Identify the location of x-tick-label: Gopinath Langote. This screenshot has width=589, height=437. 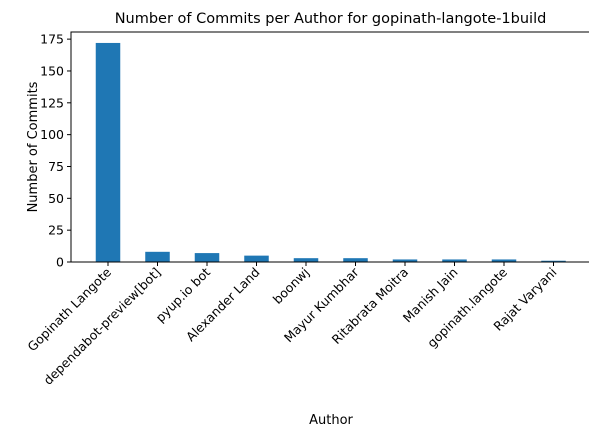
(69, 309).